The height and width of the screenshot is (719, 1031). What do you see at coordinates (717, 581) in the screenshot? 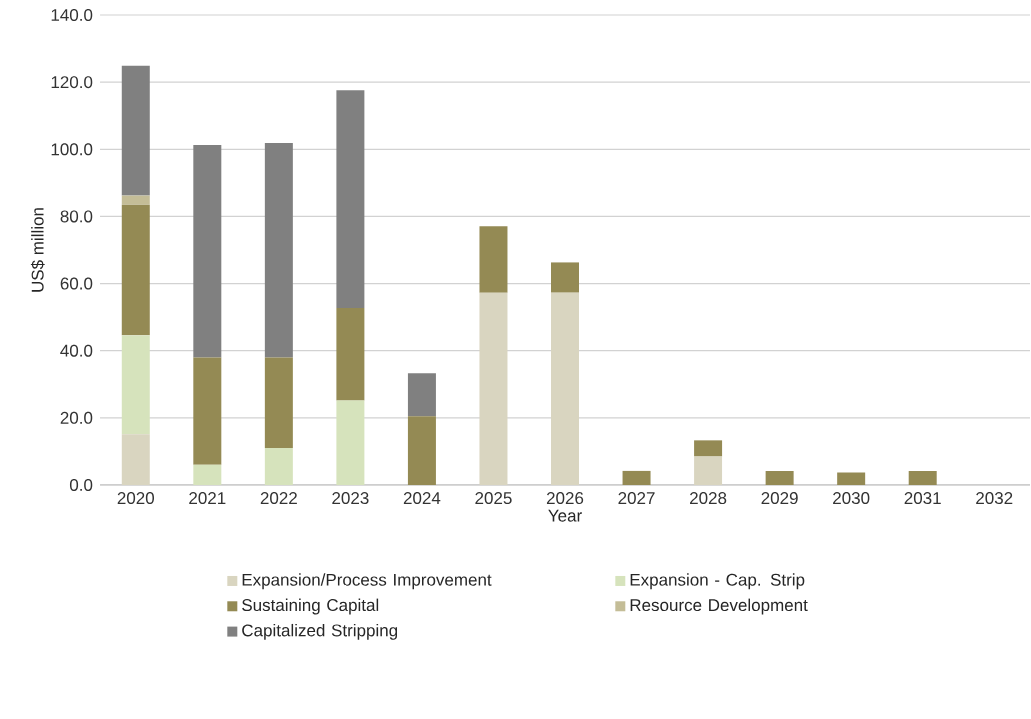
I see `legend-label: Expansion - Cap. Strip` at bounding box center [717, 581].